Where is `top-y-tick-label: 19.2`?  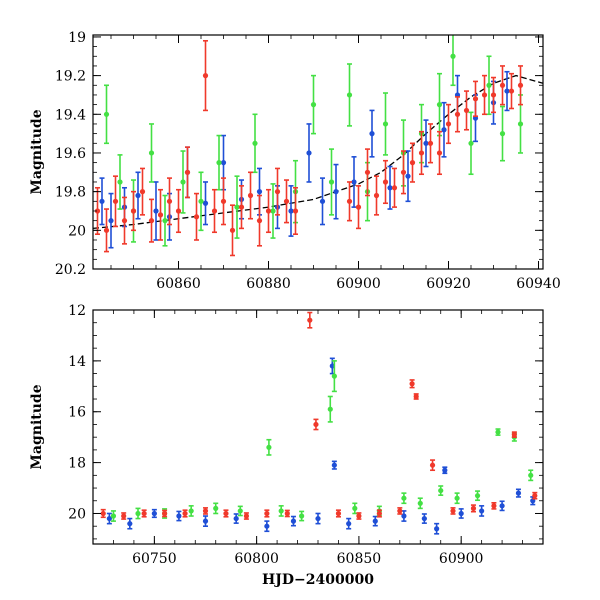 top-y-tick-label: 19.2 is located at coordinates (70, 77).